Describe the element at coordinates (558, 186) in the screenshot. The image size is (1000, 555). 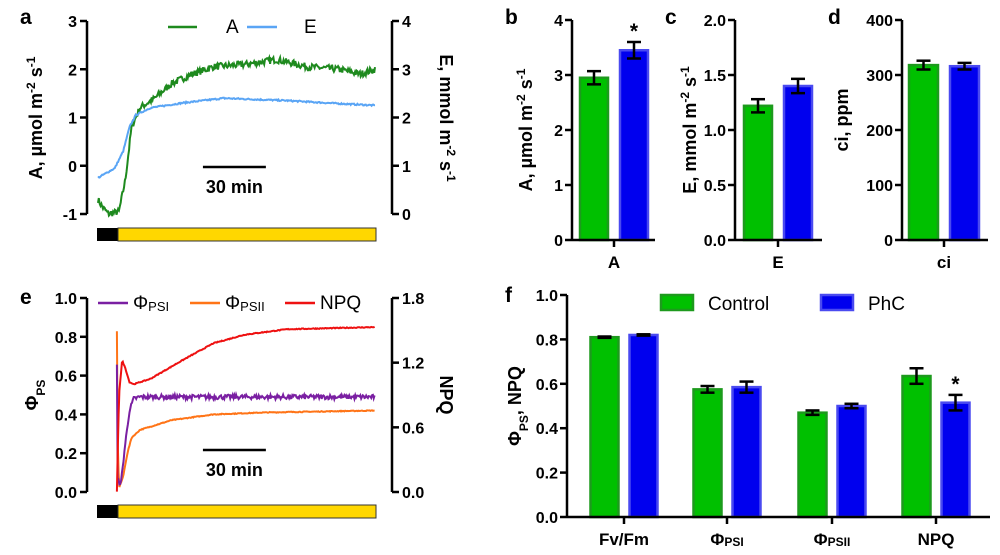
I see `y-tick-label: 1` at that location.